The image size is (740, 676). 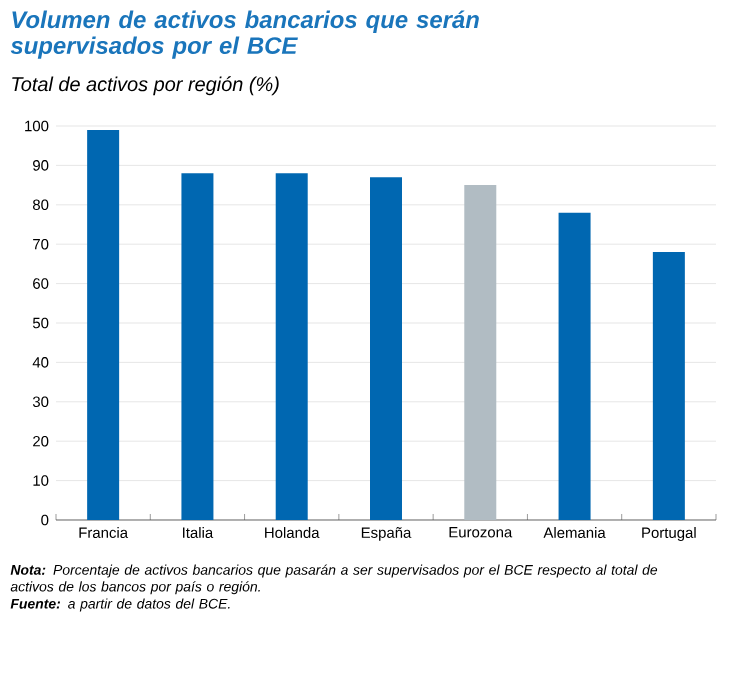 I want to click on chart-subtitle: Total de activos por región (%), so click(x=145, y=86).